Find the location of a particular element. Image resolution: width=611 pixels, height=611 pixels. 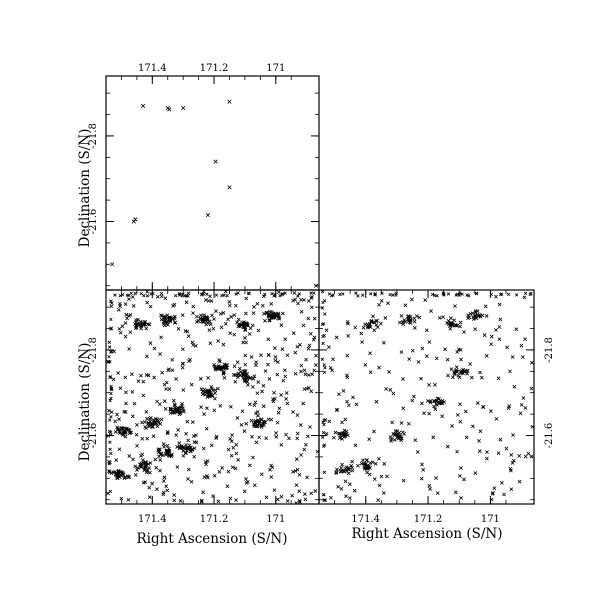

x-tick-label: 171.4 is located at coordinates (365, 519).